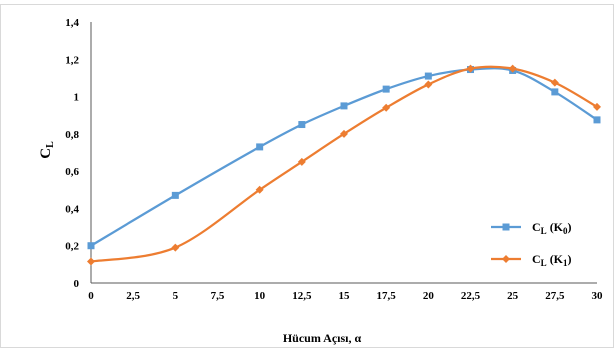  What do you see at coordinates (260, 296) in the screenshot?
I see `x-tick-label: 10` at bounding box center [260, 296].